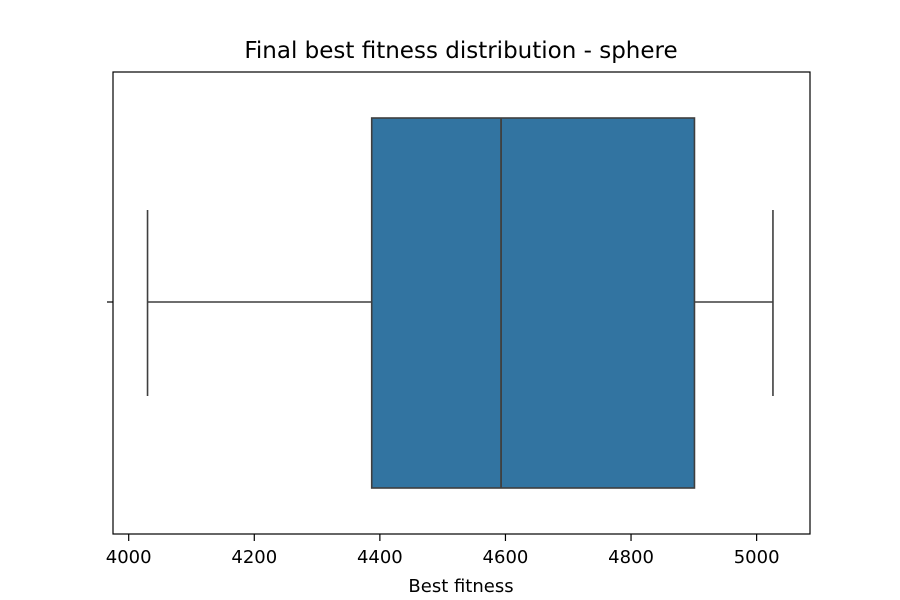 The height and width of the screenshot is (600, 900). What do you see at coordinates (254, 557) in the screenshot?
I see `x-tick-label: 4200` at bounding box center [254, 557].